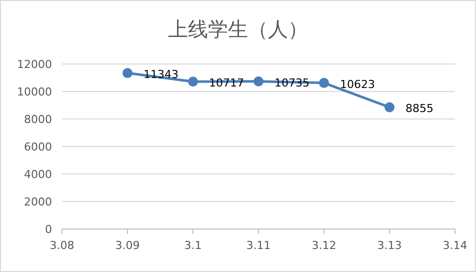 The width and height of the screenshot is (476, 272). I want to click on chart-title: 上线学生（人）, so click(238, 29).